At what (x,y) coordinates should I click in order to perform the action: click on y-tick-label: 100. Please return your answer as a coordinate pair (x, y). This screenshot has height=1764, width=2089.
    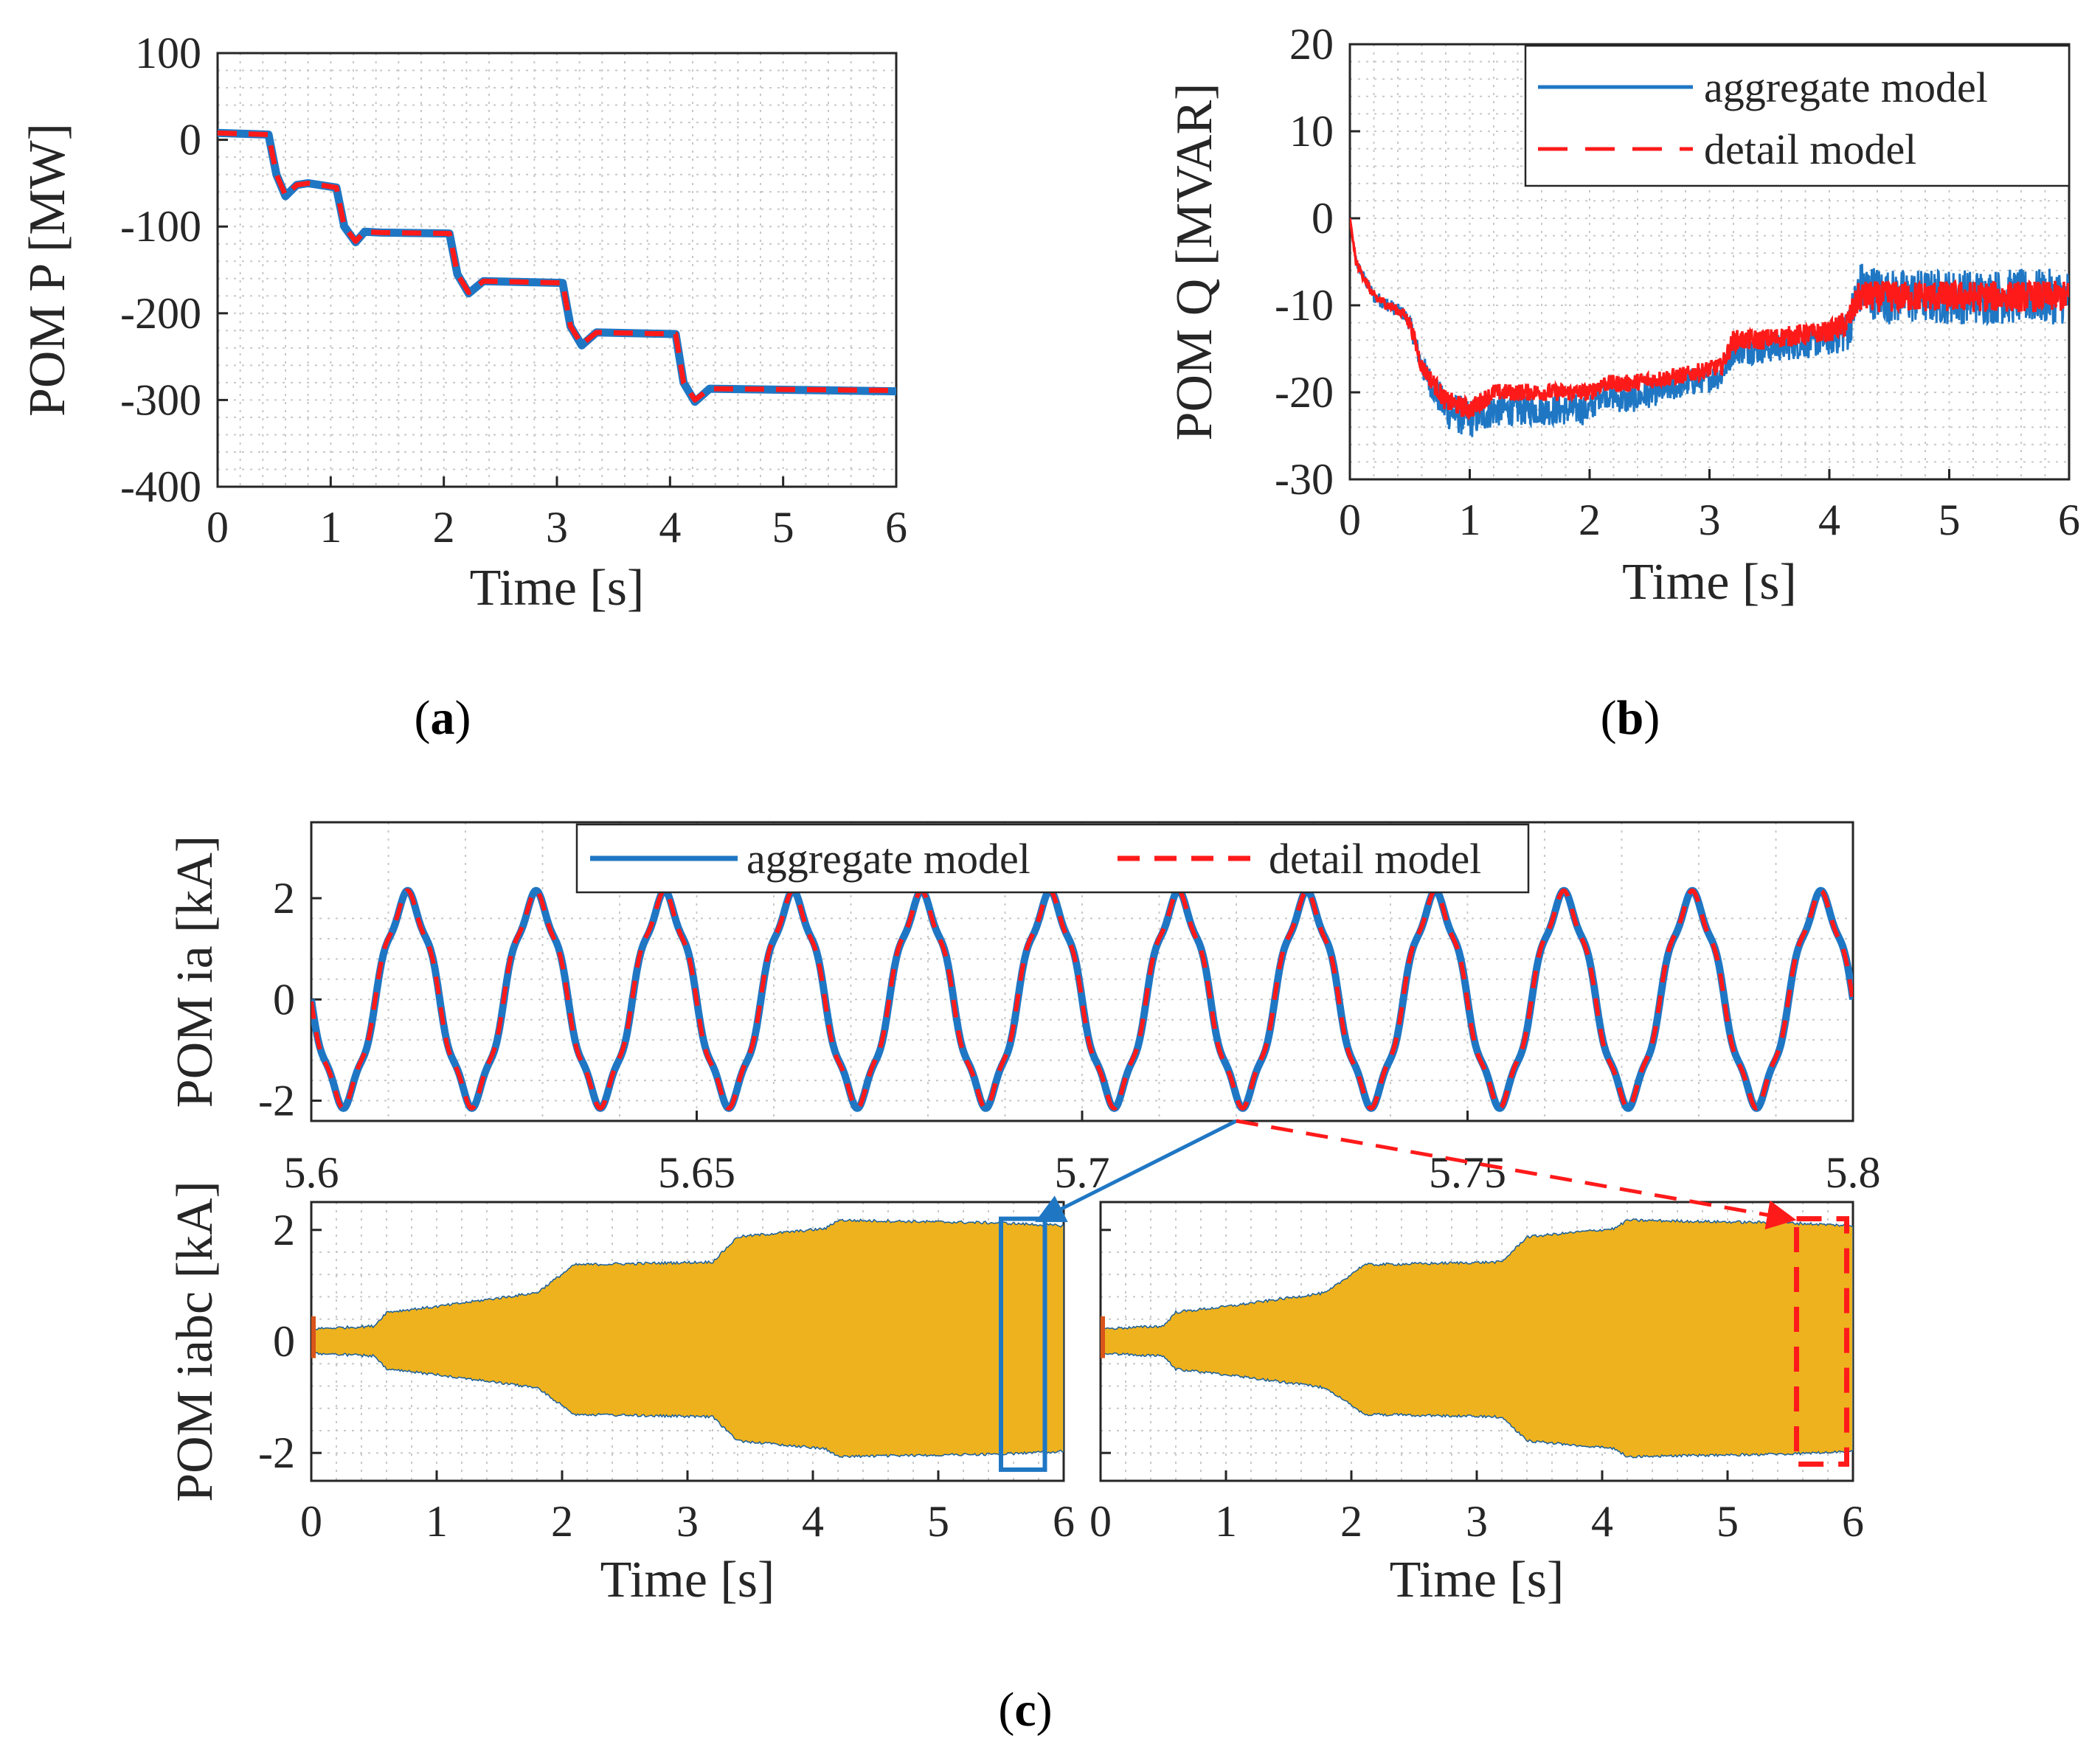
    Looking at the image, I should click on (168, 53).